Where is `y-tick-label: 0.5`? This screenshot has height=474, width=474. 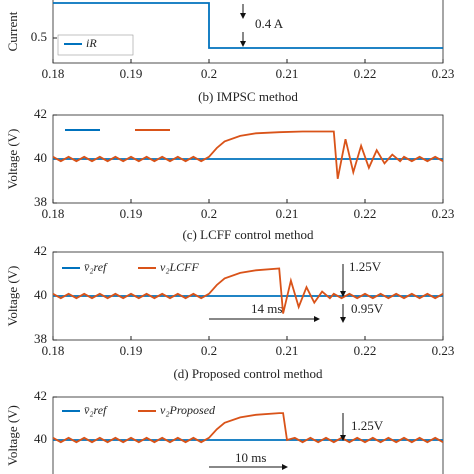
y-tick-label: 0.5 is located at coordinates (39, 36).